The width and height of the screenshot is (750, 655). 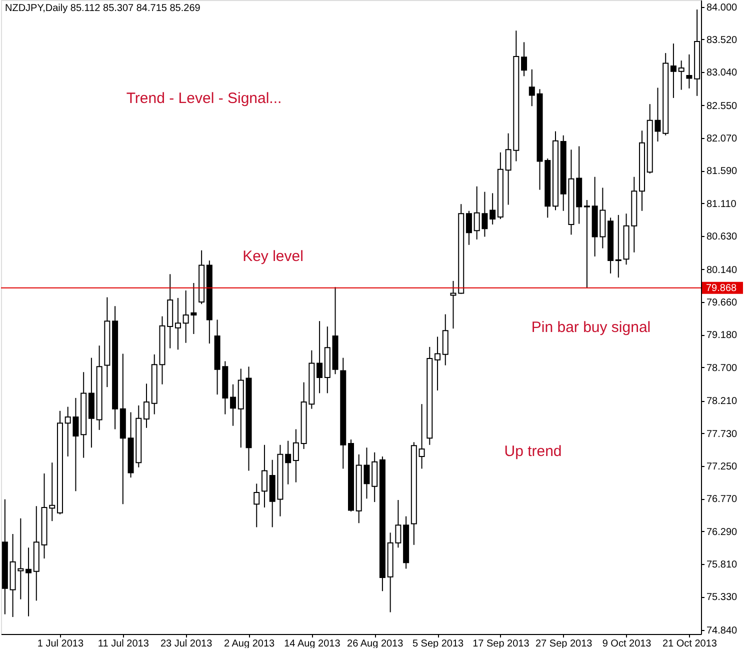 I want to click on y-tick-label: 82.550, so click(x=722, y=106).